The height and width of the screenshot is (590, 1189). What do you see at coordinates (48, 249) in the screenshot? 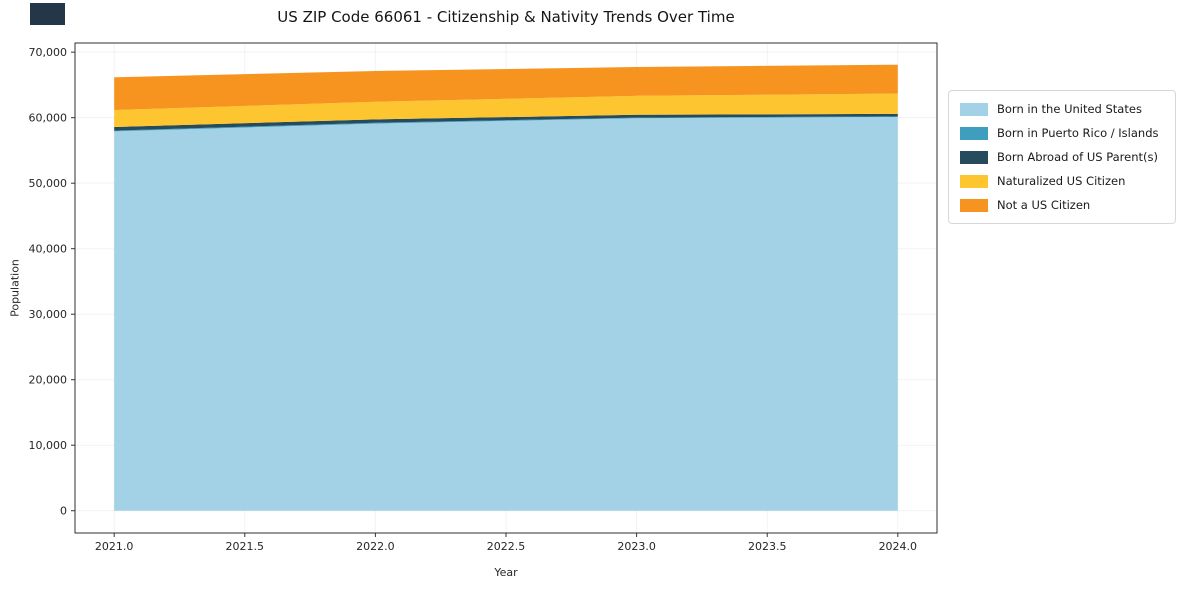
I see `y-tick-label: 40,000` at bounding box center [48, 249].